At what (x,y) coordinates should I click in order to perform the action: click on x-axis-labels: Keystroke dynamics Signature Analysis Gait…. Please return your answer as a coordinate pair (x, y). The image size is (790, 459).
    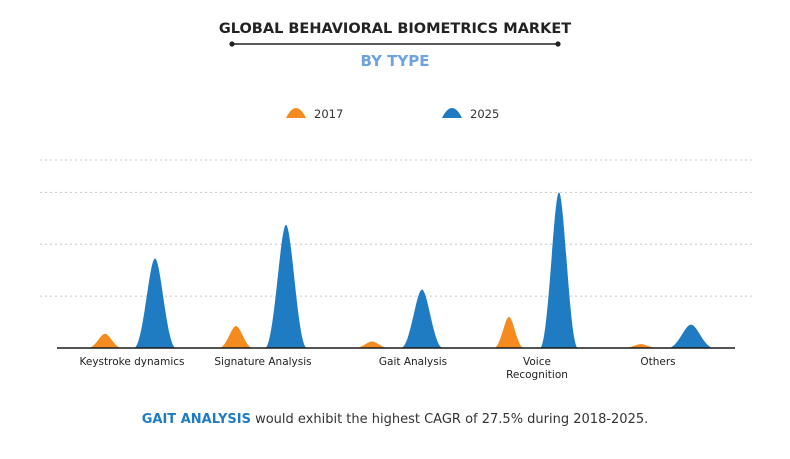
    Looking at the image, I should click on (378, 368).